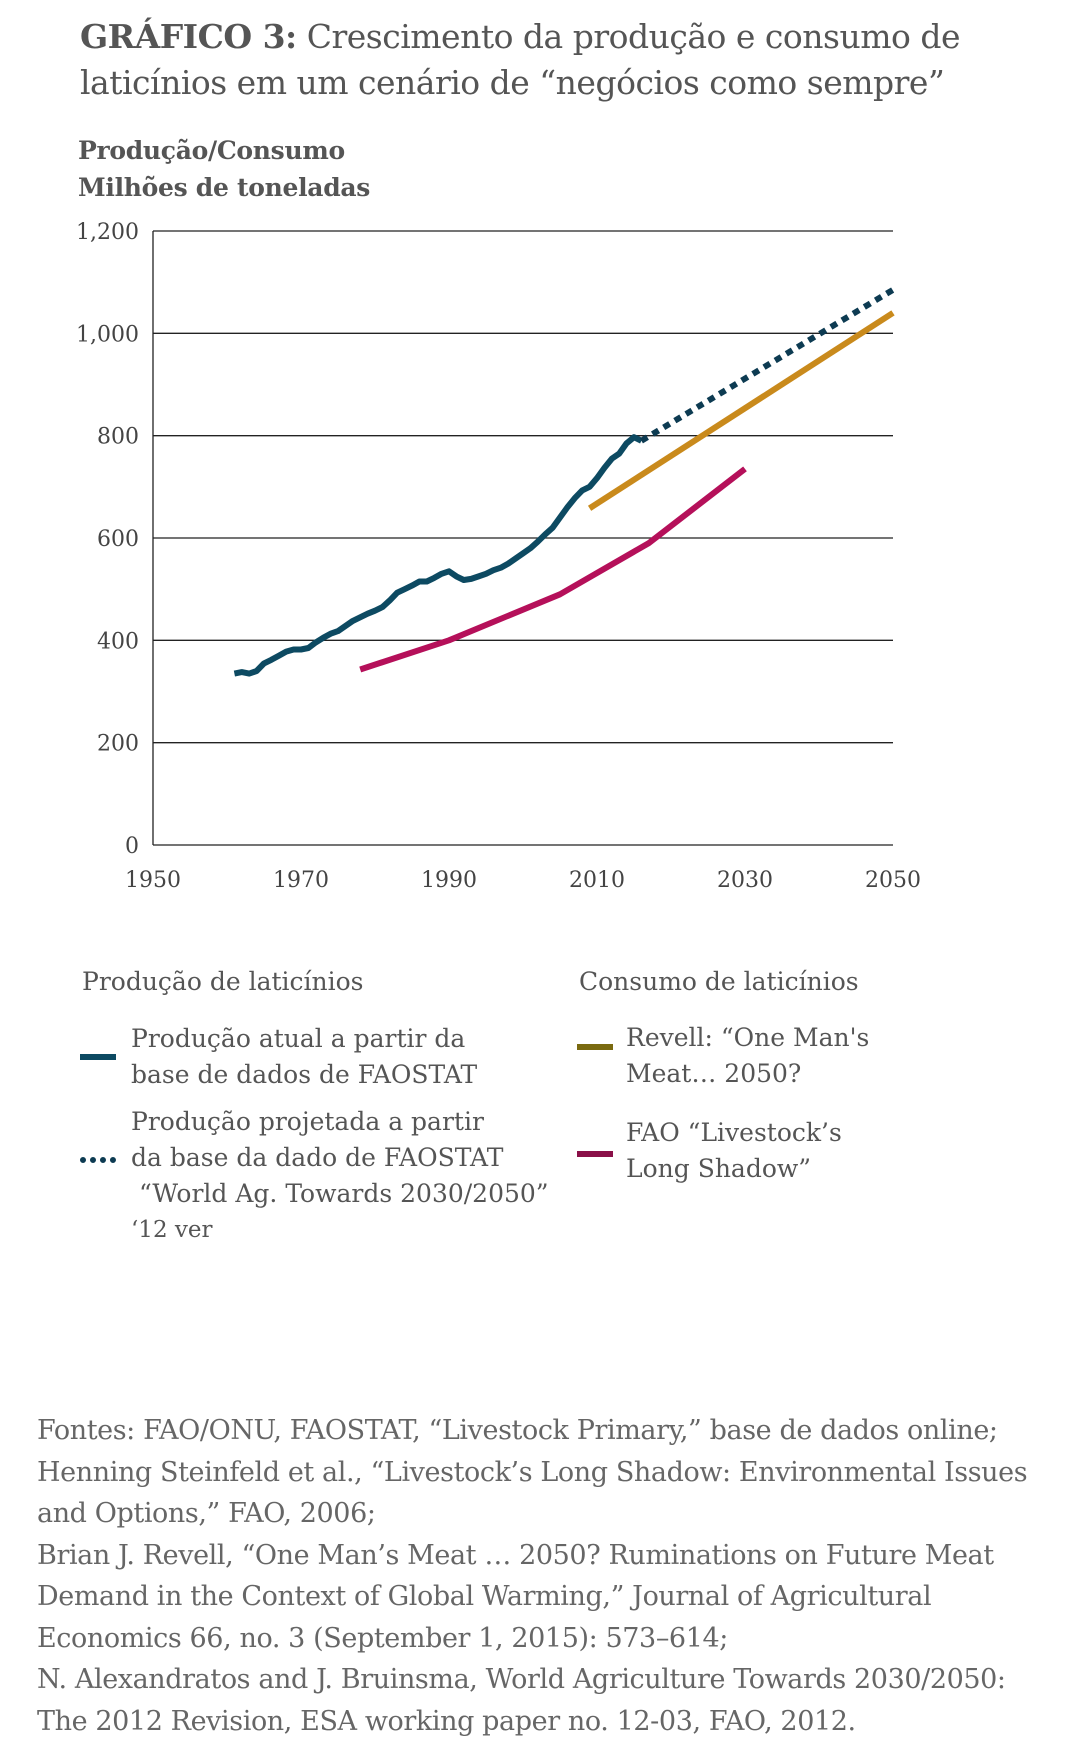  I want to click on legend-actual-line1: Produção atual a partir da, so click(298, 1038).